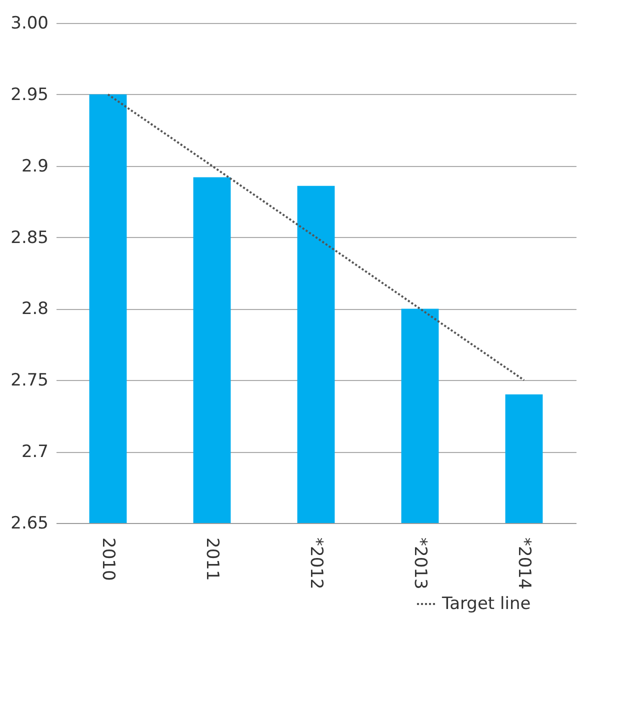 The width and height of the screenshot is (627, 704). Describe the element at coordinates (212, 559) in the screenshot. I see `x-tick-label: 2011` at that location.